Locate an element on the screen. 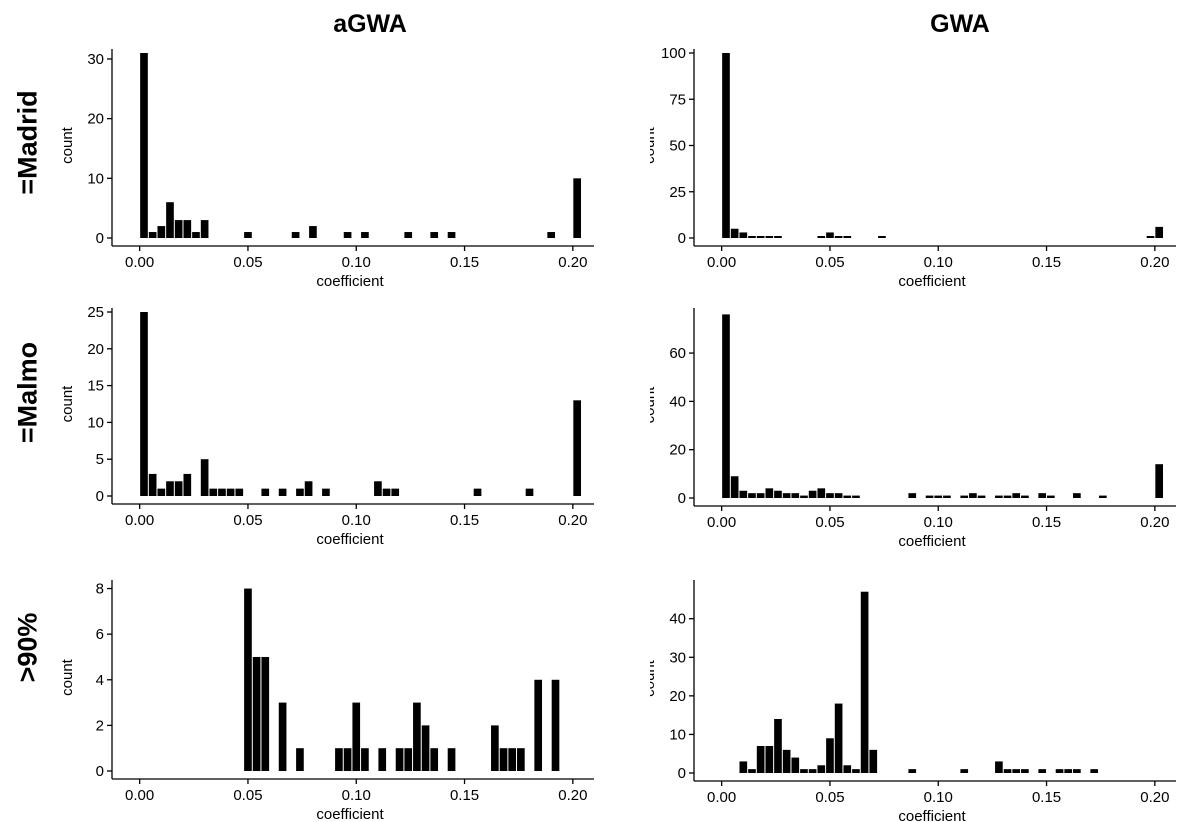 The height and width of the screenshot is (822, 1182). y-tick-label: 50 is located at coordinates (677, 146).